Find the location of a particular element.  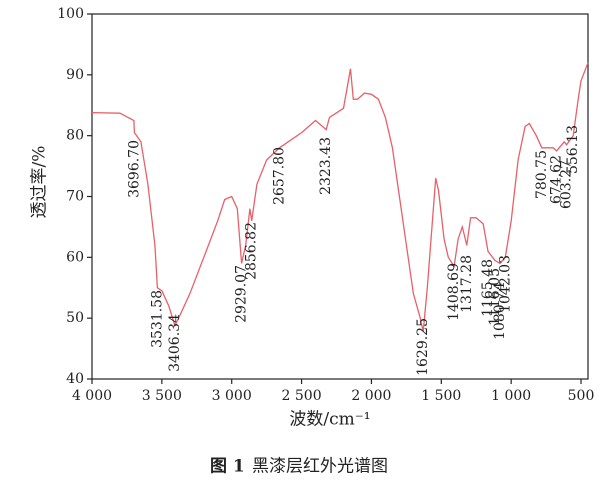

peak-label: 2856.82 is located at coordinates (252, 251).